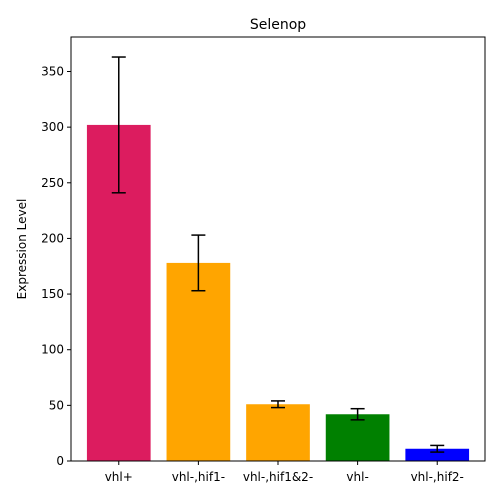 The height and width of the screenshot is (504, 500). Describe the element at coordinates (198, 477) in the screenshot. I see `x-tick-label-1: vhl-,hif1-` at that location.